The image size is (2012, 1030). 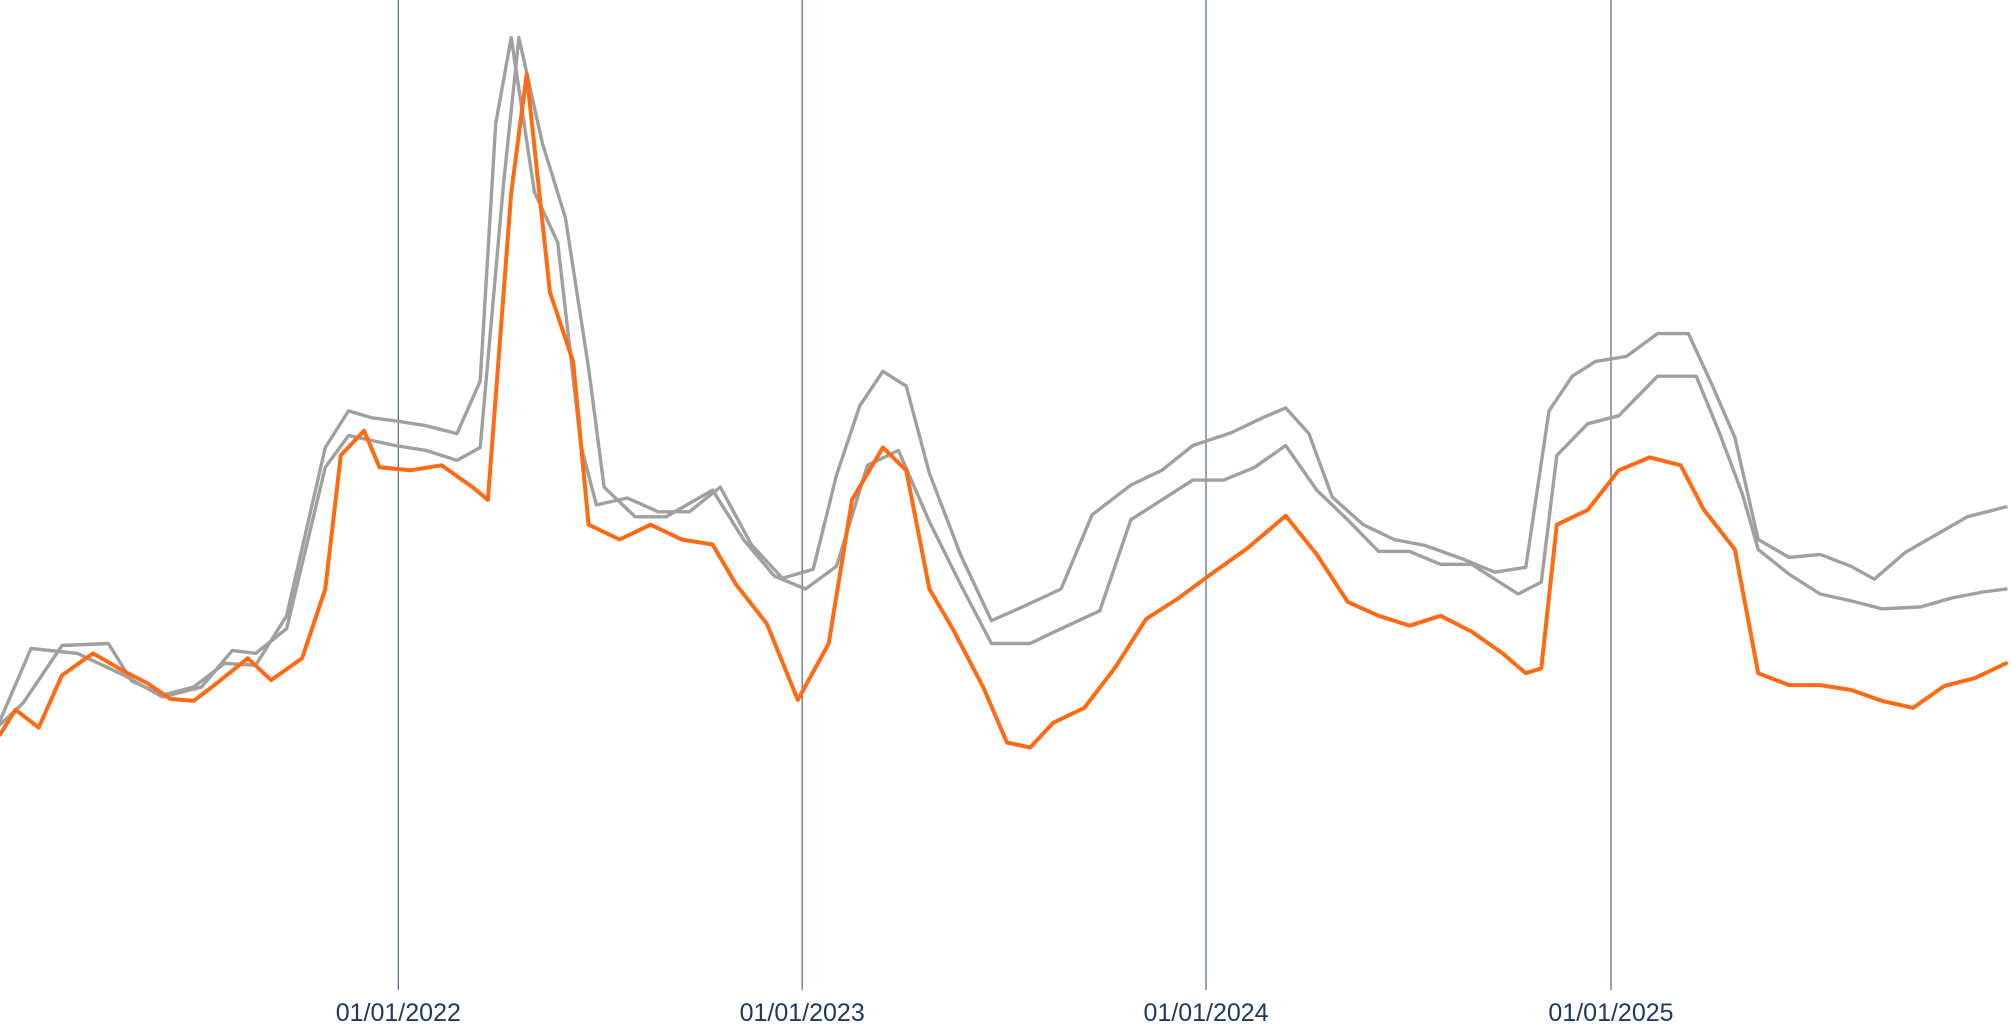 What do you see at coordinates (1005, 1013) in the screenshot?
I see `x-axis-ticks: 01/01/2022 01/01/2023 01/01/2024 01/01/2025` at bounding box center [1005, 1013].